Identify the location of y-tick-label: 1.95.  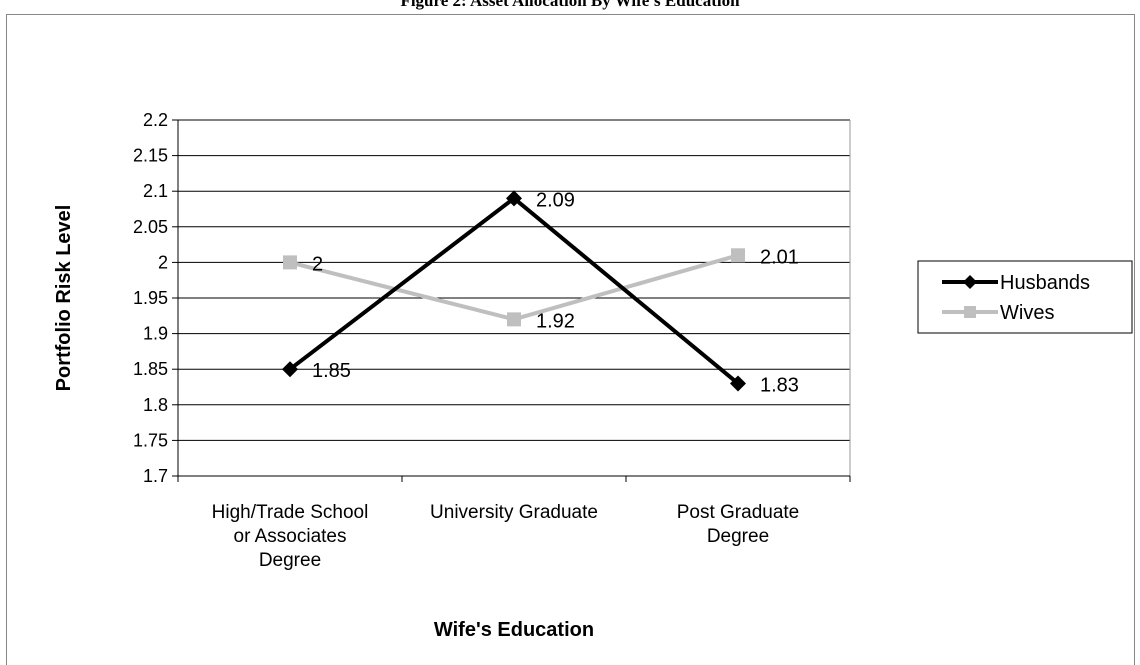
(150, 298).